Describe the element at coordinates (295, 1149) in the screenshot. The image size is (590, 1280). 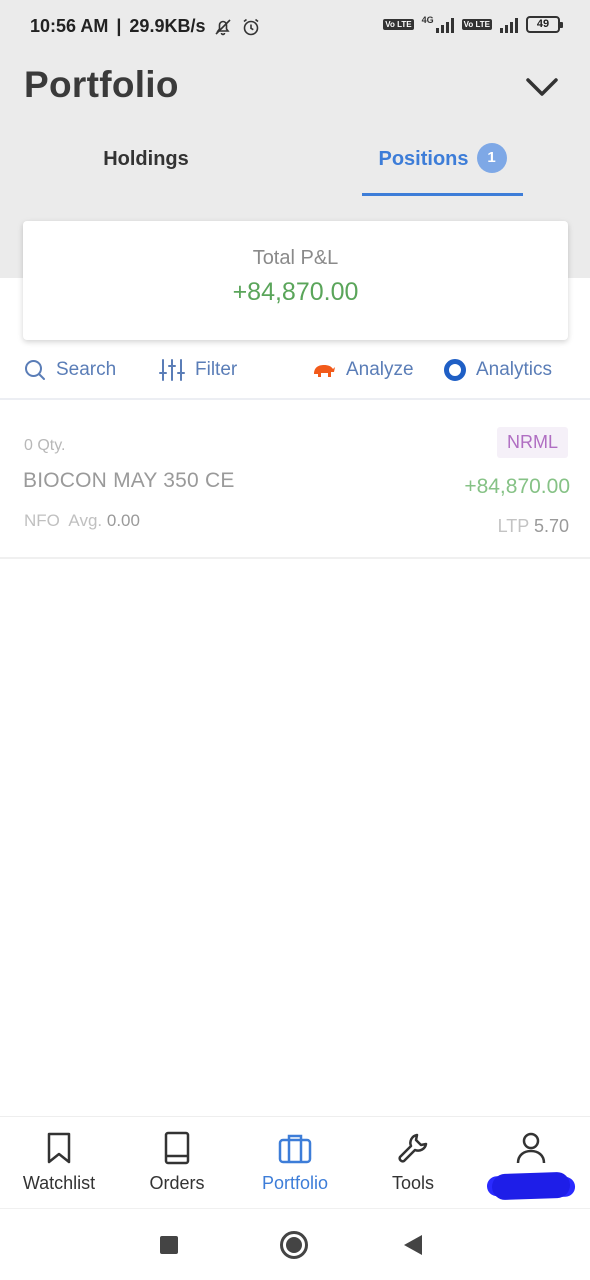
I see `briefcase-icon` at that location.